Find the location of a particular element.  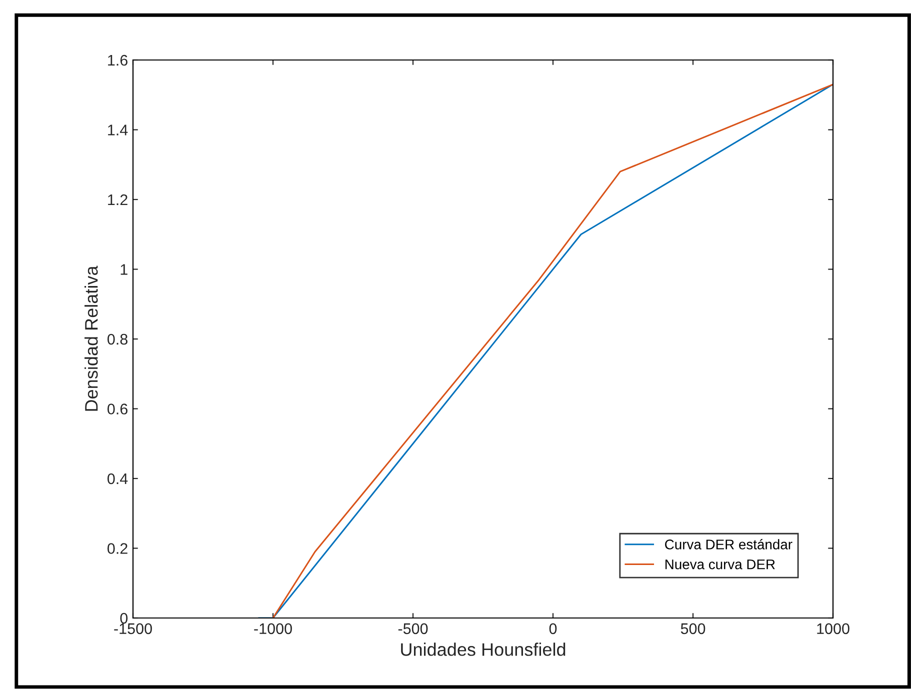

y-tick-label: 0.2 is located at coordinates (118, 548).